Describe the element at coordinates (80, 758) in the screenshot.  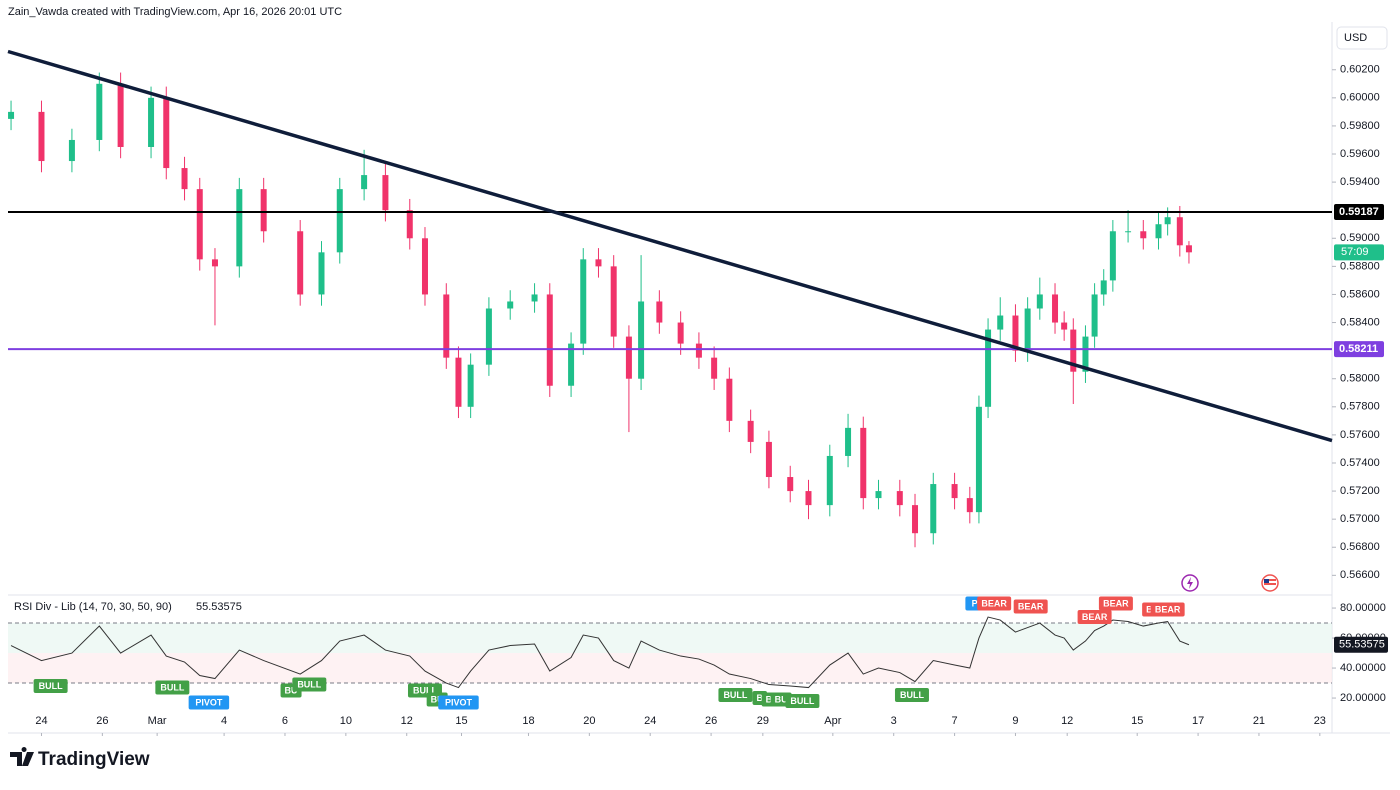
I see `tv-logo: TradingView` at that location.